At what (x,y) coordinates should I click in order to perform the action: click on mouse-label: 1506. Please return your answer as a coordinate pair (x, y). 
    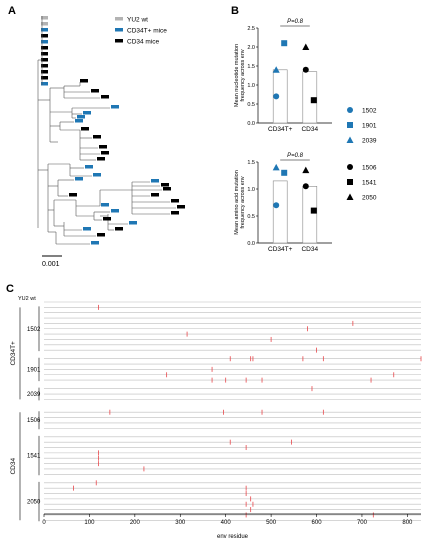
    Looking at the image, I should click on (34, 421).